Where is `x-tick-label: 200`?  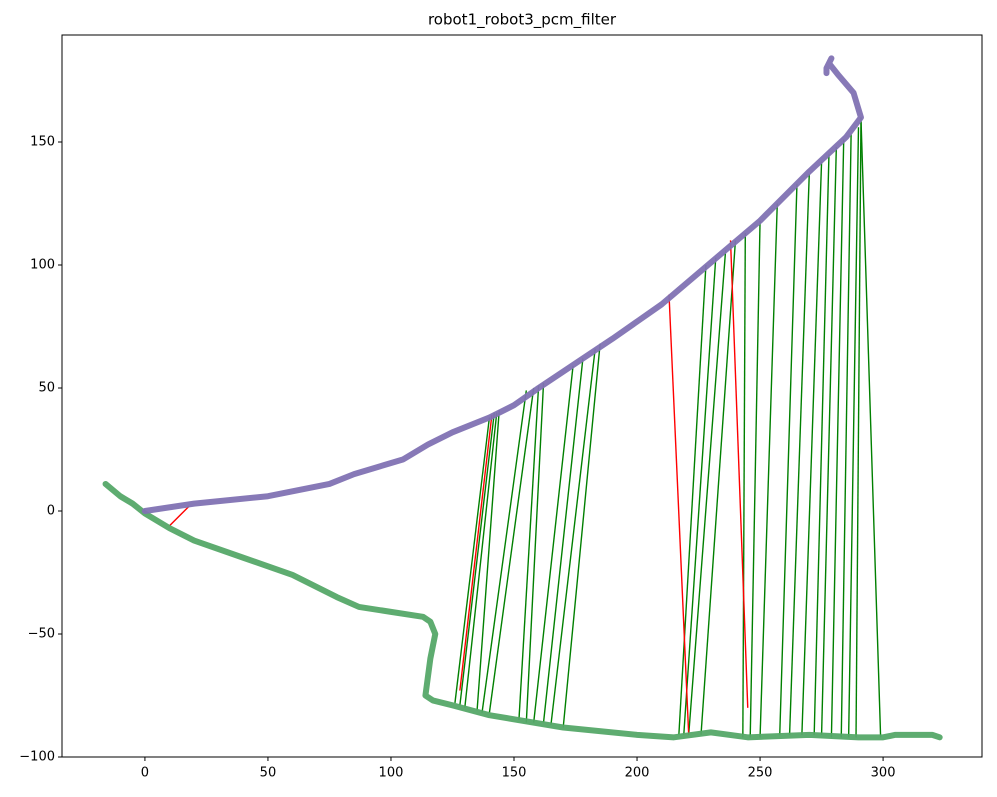
x-tick-label: 200 is located at coordinates (637, 773).